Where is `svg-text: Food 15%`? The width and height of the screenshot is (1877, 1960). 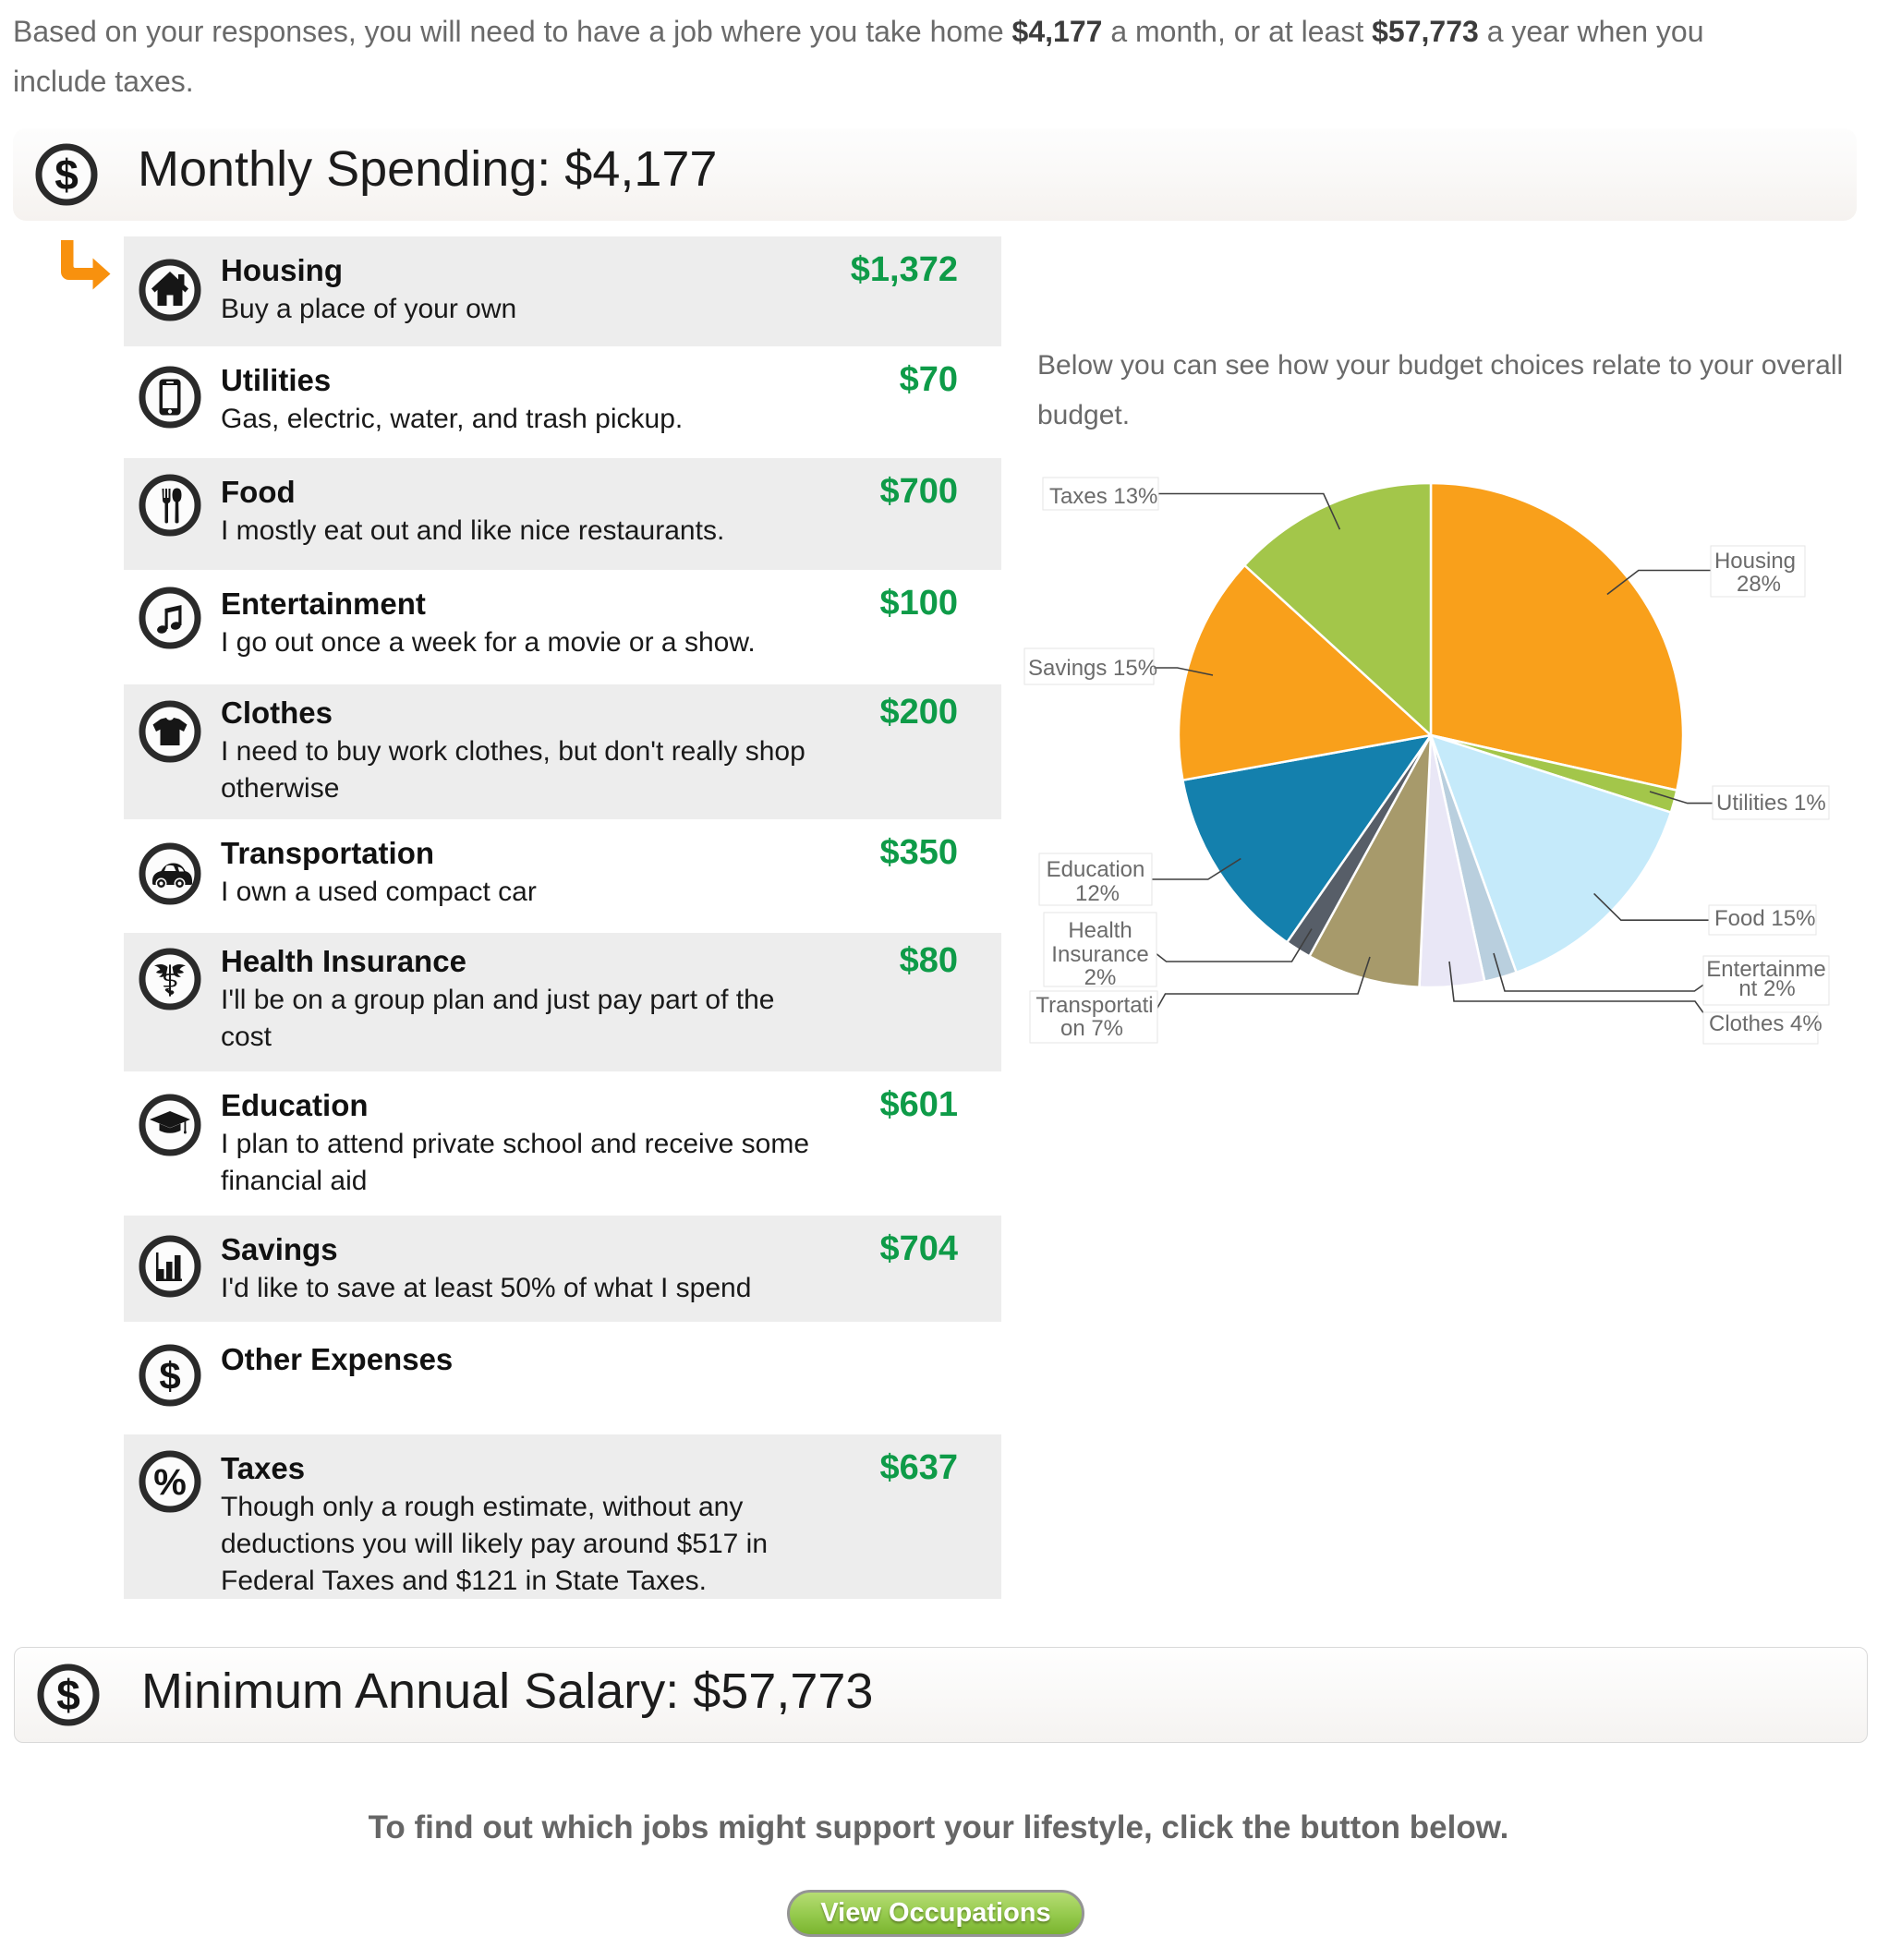
svg-text: Food 15% is located at coordinates (1765, 918).